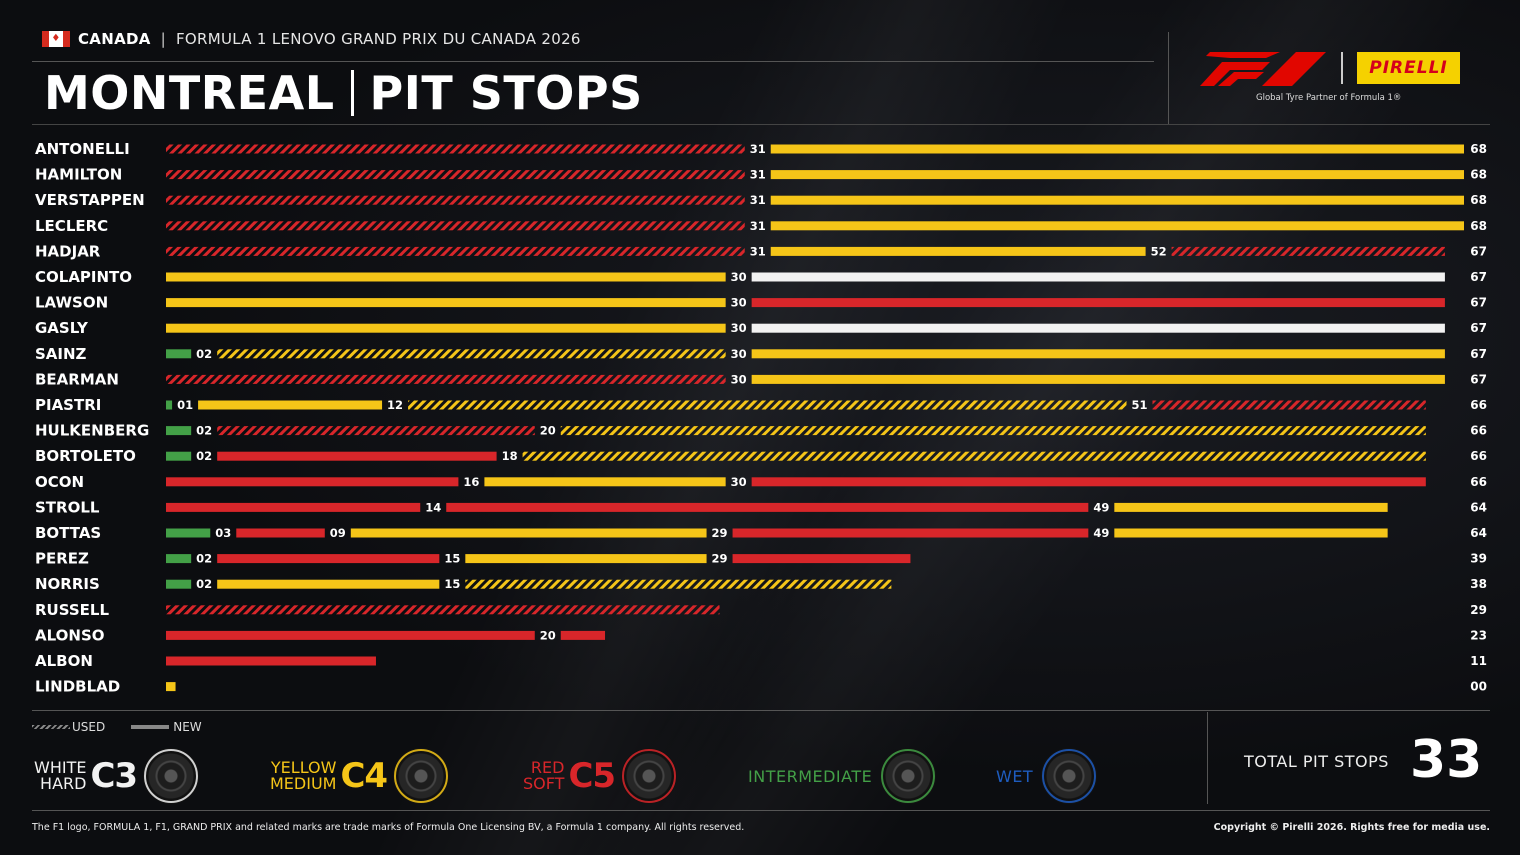 The image size is (1520, 855). Describe the element at coordinates (761, 175) in the screenshot. I see `driver-row: HAMILTON 31 68` at that location.